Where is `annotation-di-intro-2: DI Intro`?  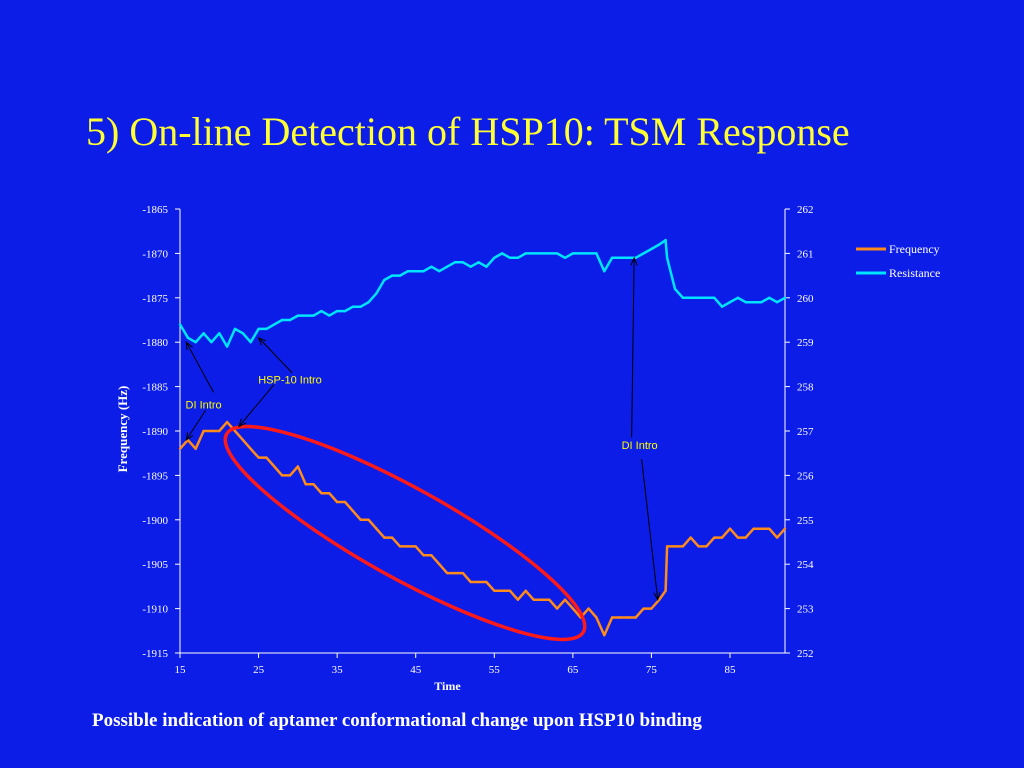 annotation-di-intro-2: DI Intro is located at coordinates (640, 446).